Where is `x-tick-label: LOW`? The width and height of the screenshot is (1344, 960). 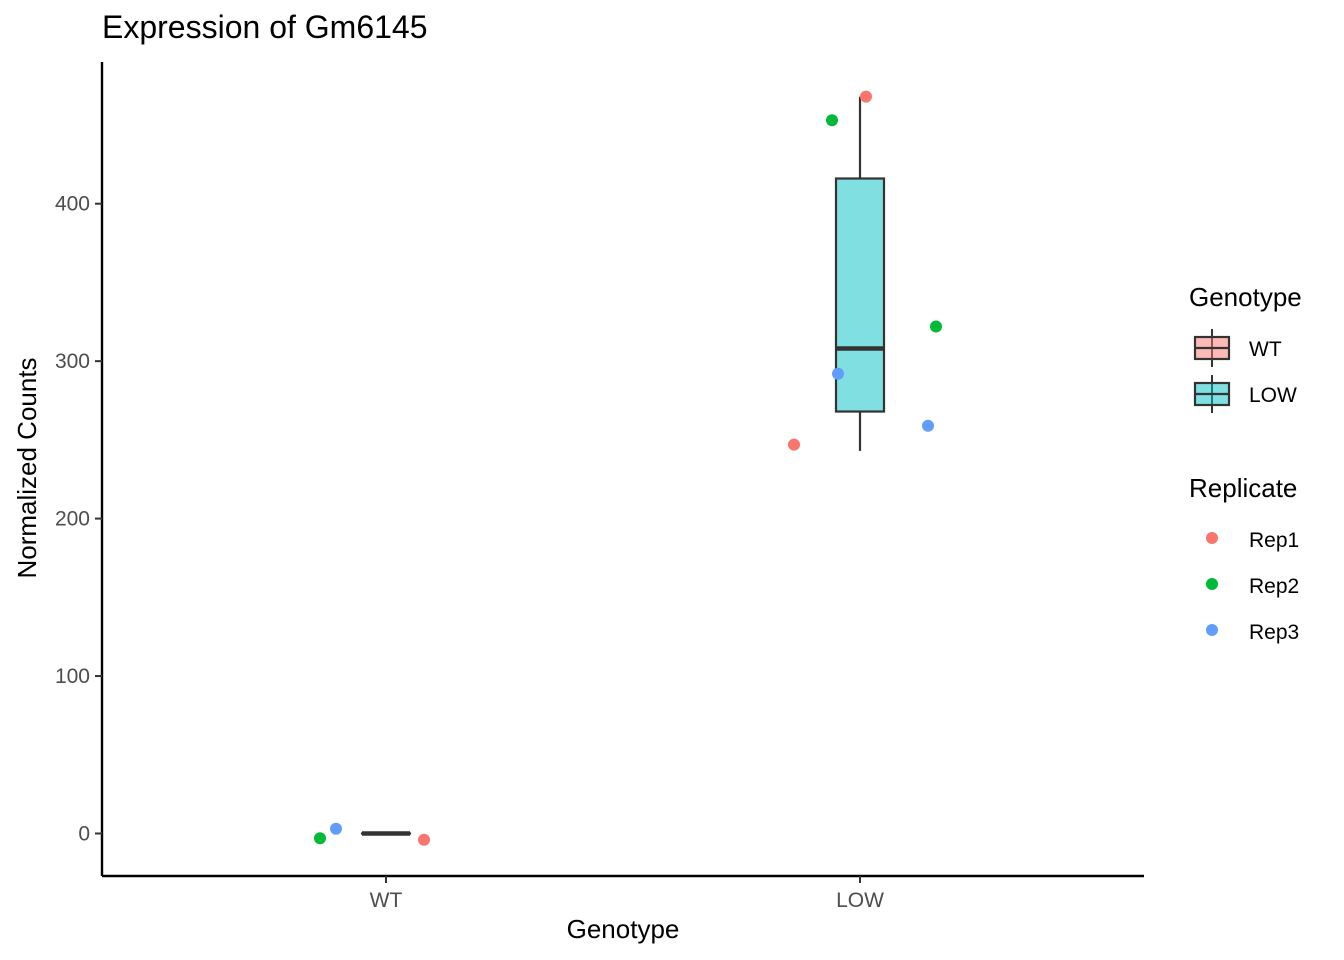
x-tick-label: LOW is located at coordinates (860, 900).